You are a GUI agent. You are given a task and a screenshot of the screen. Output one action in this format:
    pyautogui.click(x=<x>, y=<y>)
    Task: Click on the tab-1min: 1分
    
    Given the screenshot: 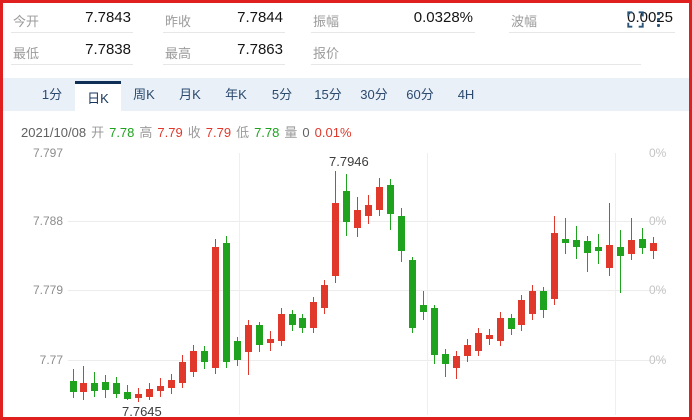 What is the action you would take?
    pyautogui.click(x=52, y=94)
    